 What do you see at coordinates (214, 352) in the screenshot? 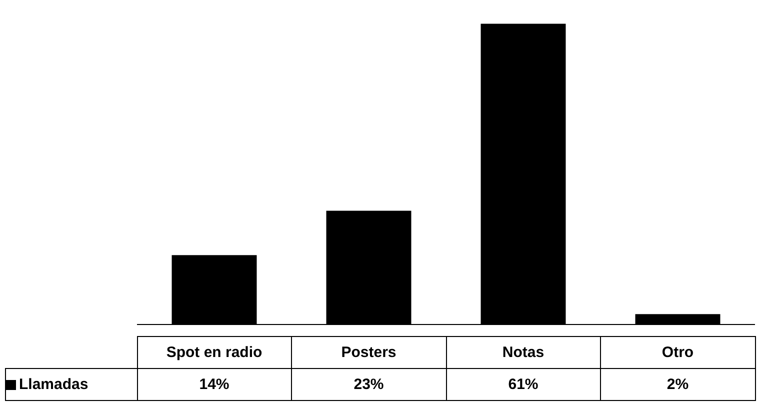
I see `x-tick-label: Spot en radio` at bounding box center [214, 352].